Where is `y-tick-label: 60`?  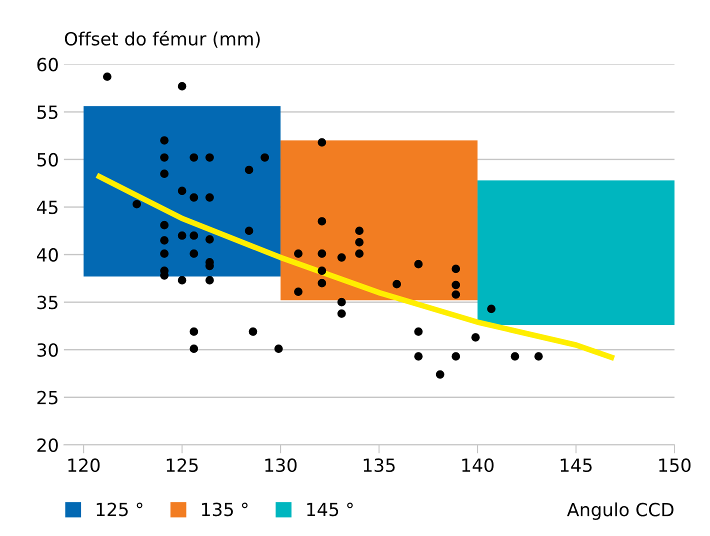 y-tick-label: 60 is located at coordinates (47, 65).